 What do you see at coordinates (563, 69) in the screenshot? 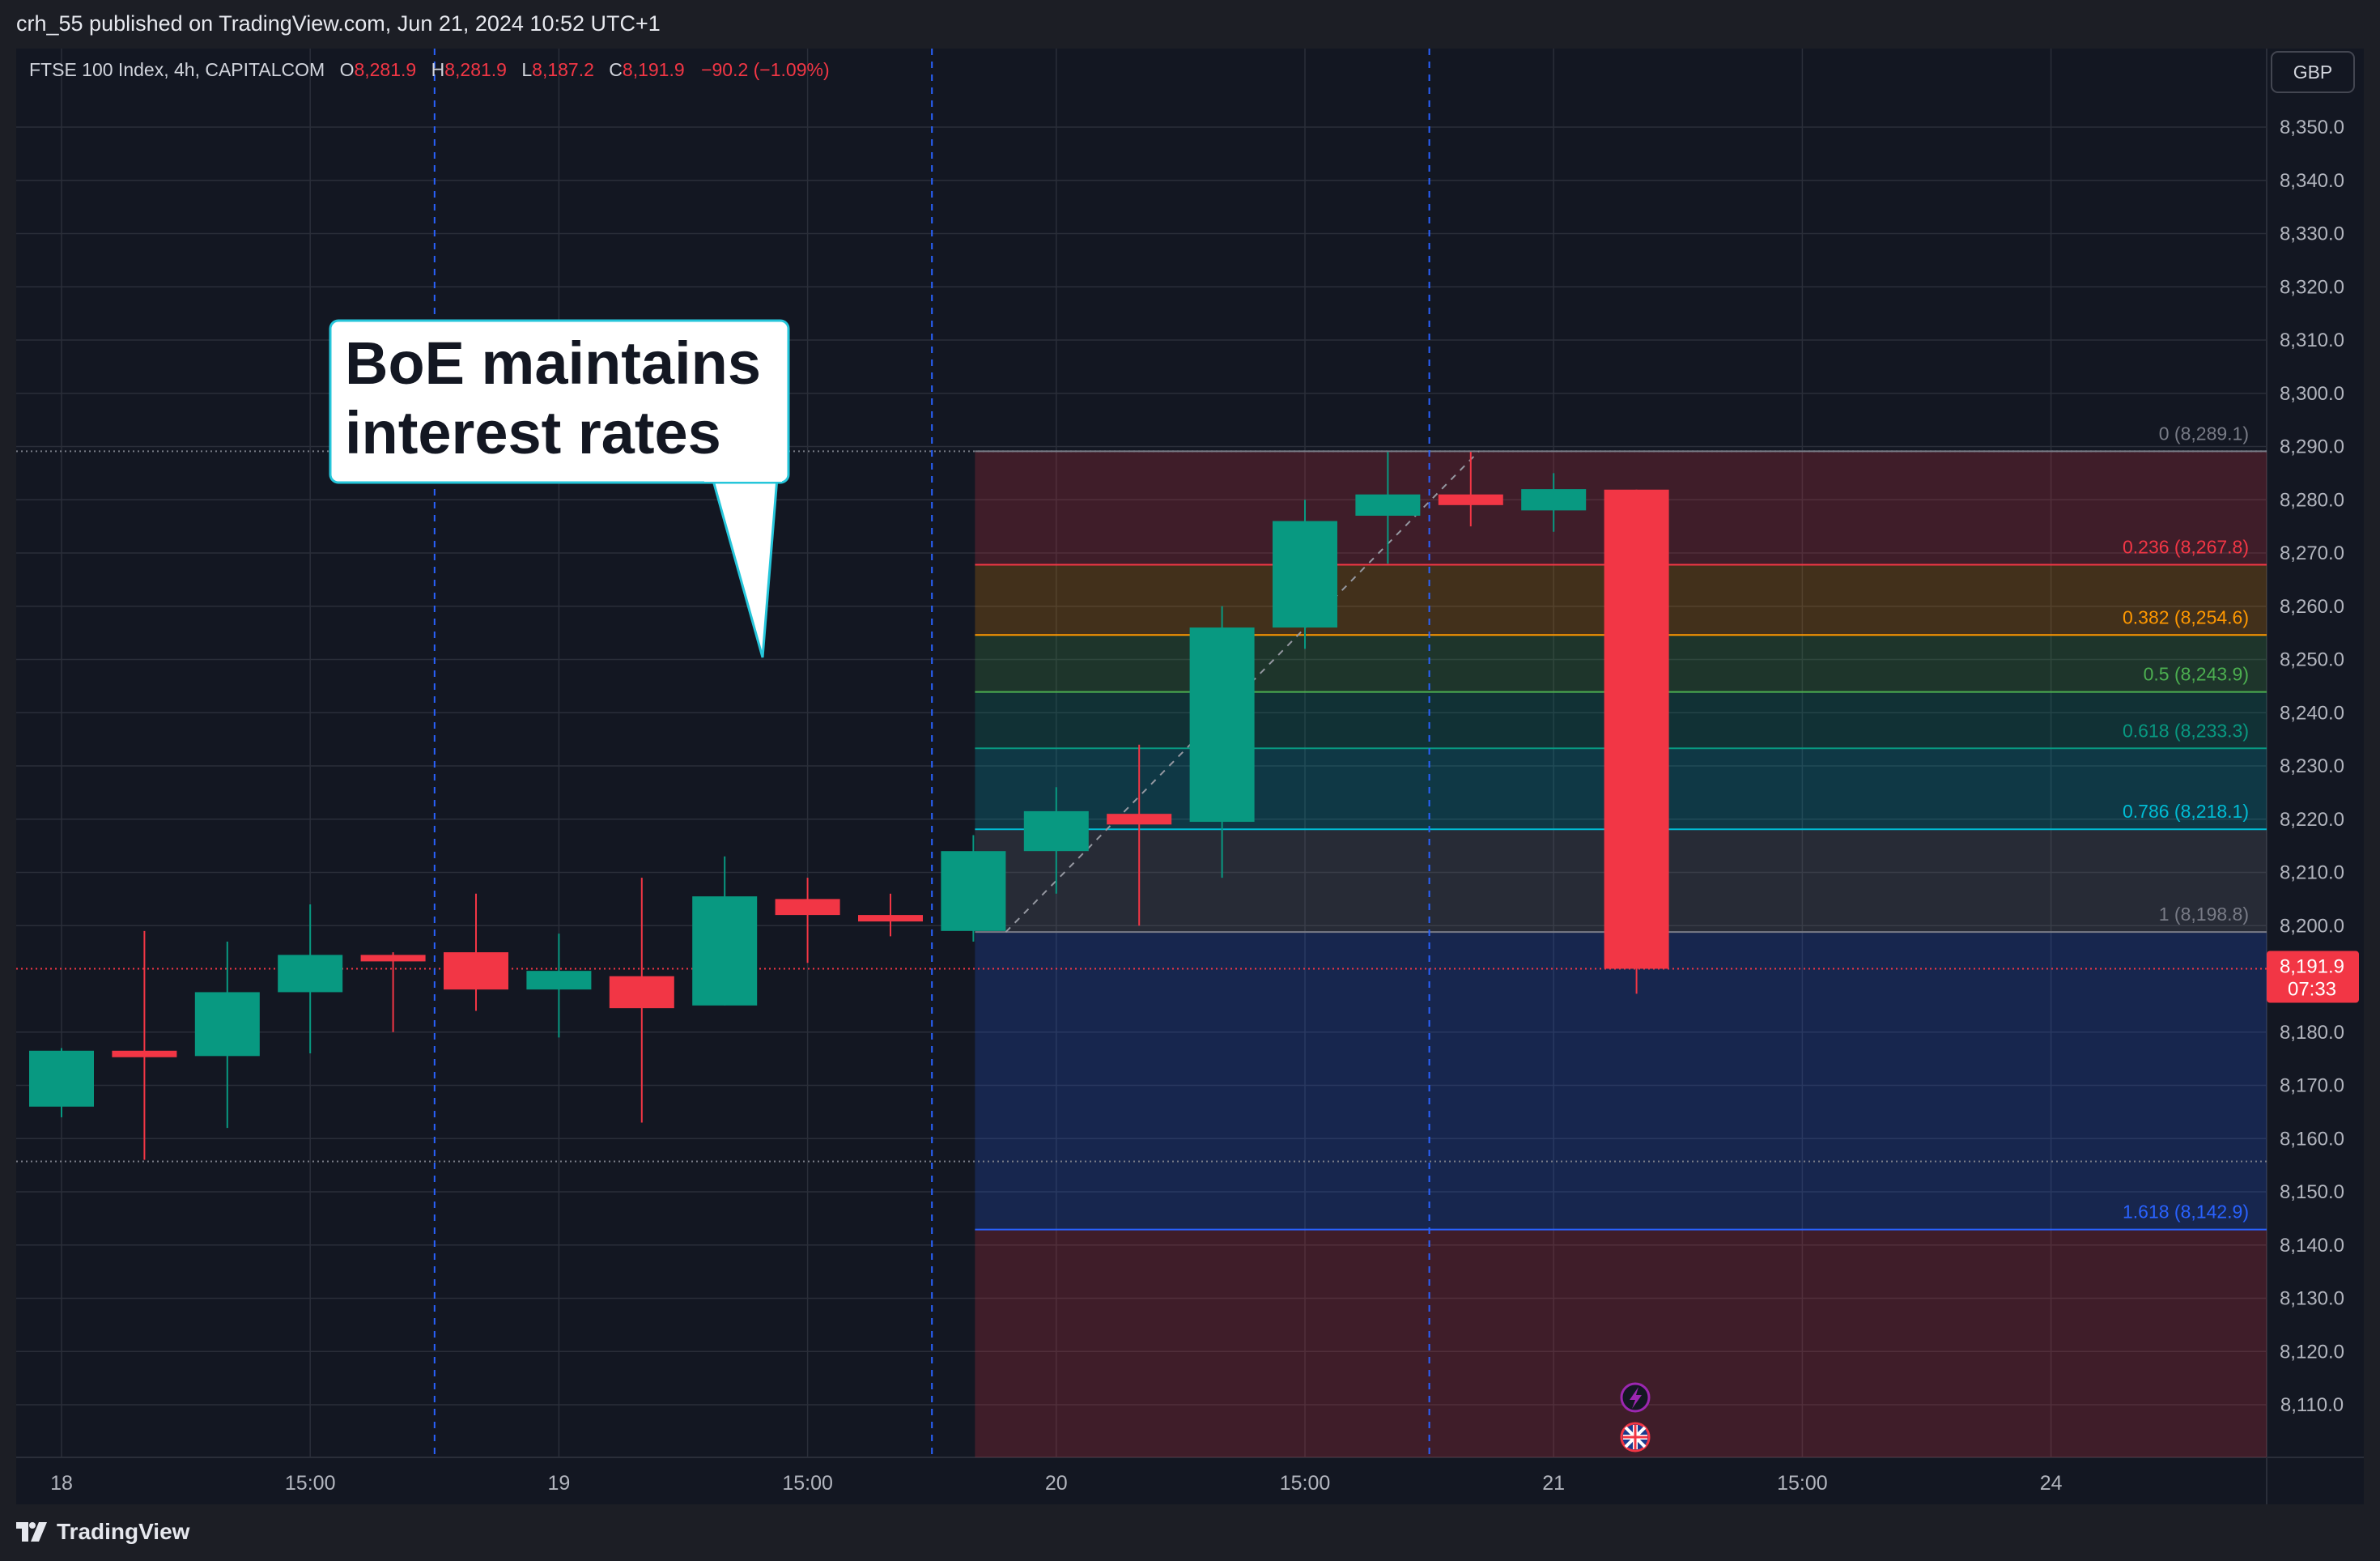
I see `legend-low-value: 8,187.2` at bounding box center [563, 69].